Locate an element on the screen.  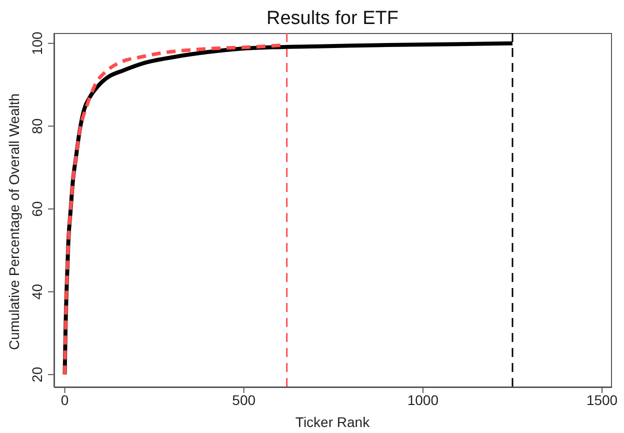
x-tick-label: 1500 is located at coordinates (602, 400).